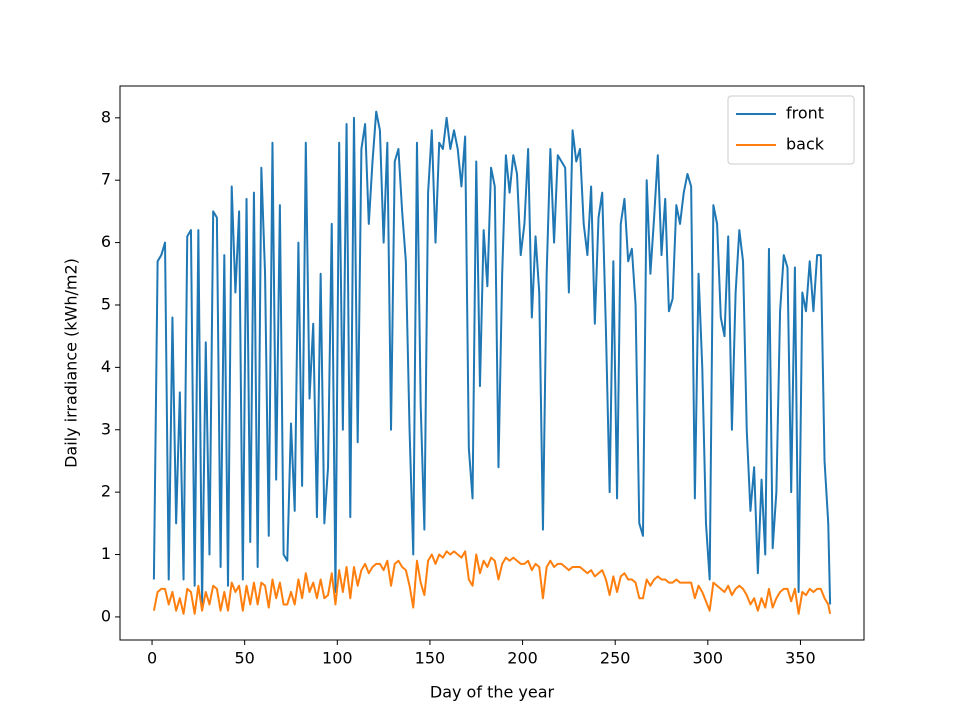  What do you see at coordinates (791, 130) in the screenshot?
I see `legend: front back` at bounding box center [791, 130].